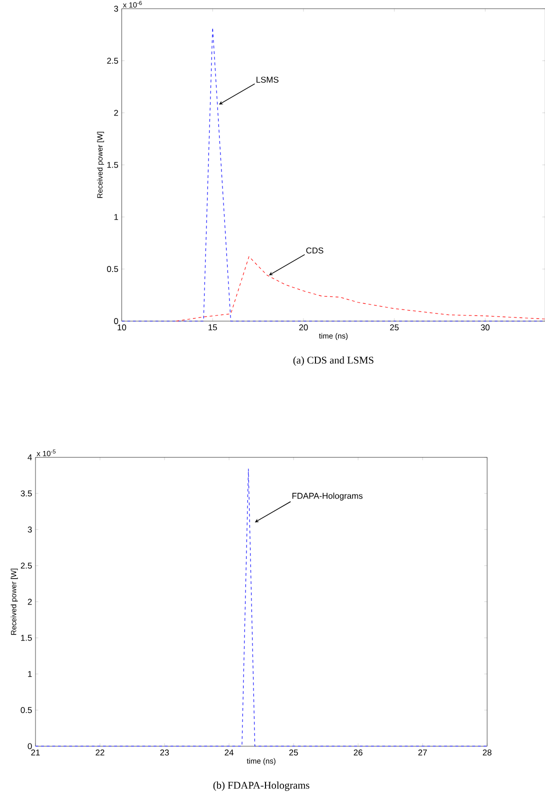  Describe the element at coordinates (26, 493) in the screenshot. I see `y-tick-label: 3.5` at that location.